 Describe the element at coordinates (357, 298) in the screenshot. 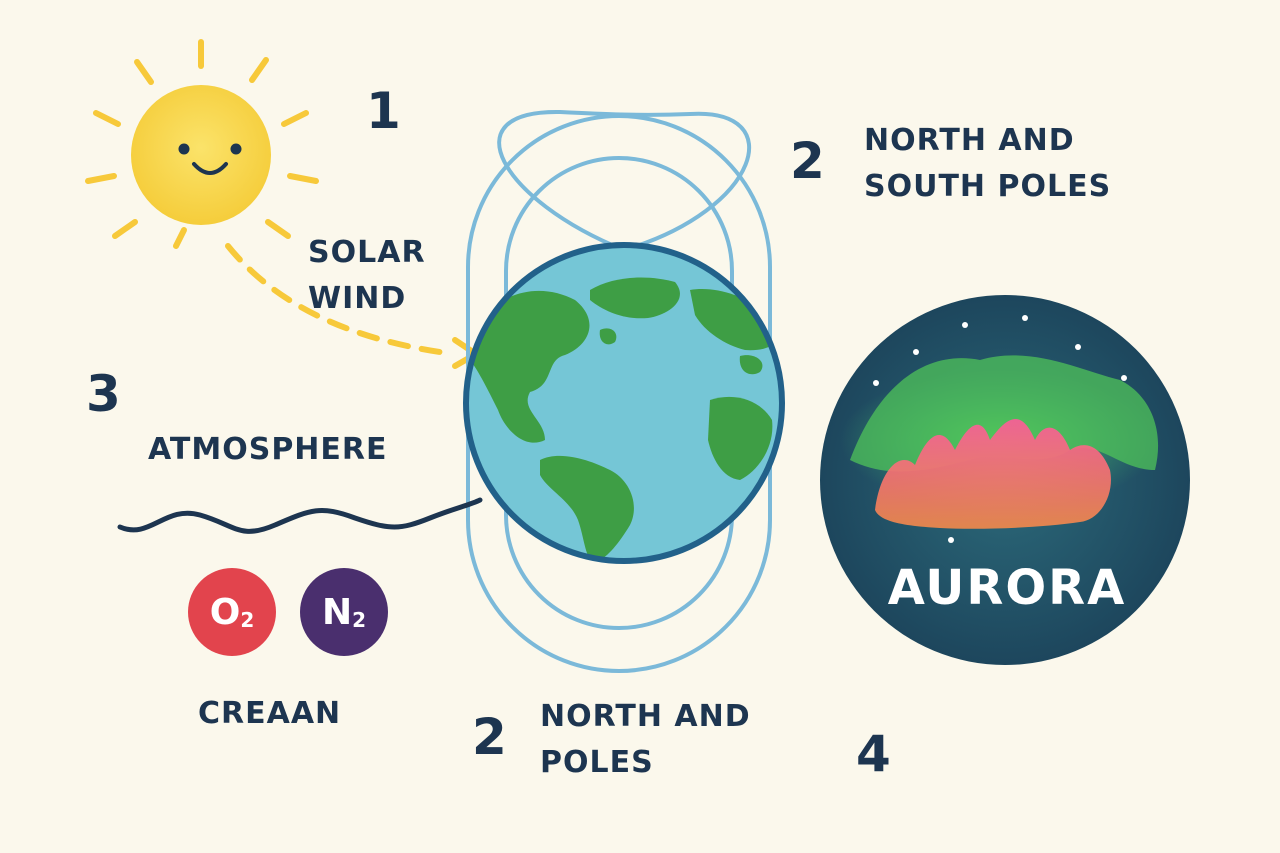

I see `solar-wind-label-line-2: WIND` at that location.